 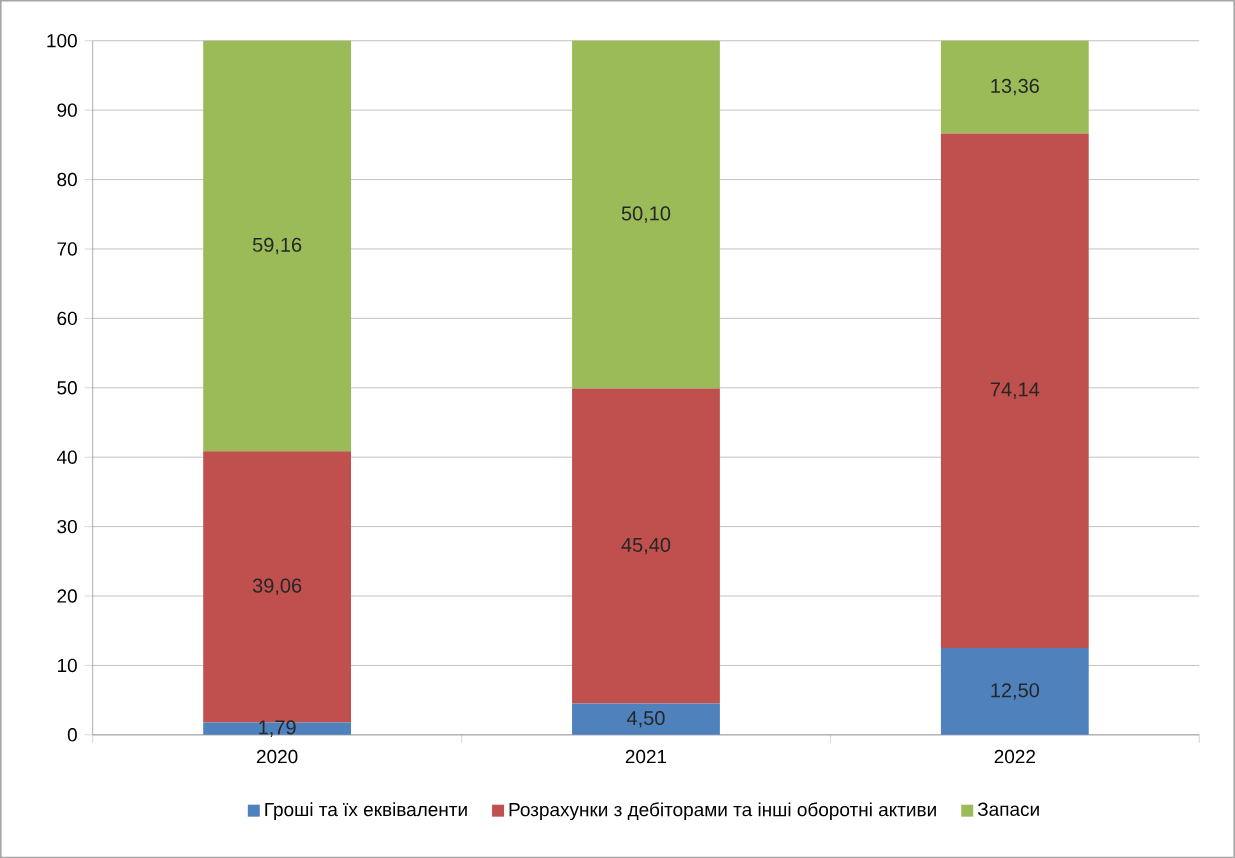 What do you see at coordinates (67, 249) in the screenshot?
I see `y-tick-label: 70` at bounding box center [67, 249].